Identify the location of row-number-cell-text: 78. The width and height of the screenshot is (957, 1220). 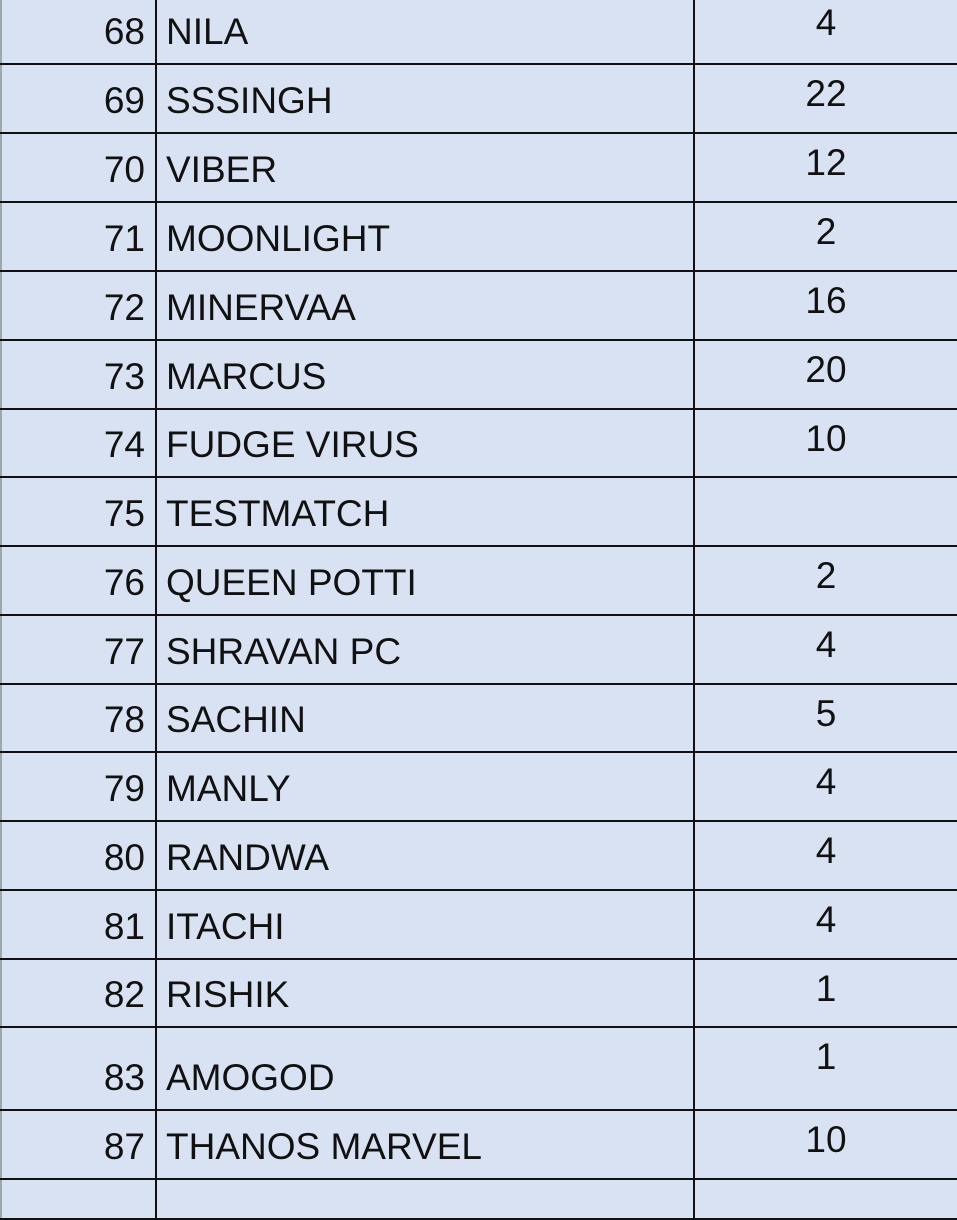
(124, 719).